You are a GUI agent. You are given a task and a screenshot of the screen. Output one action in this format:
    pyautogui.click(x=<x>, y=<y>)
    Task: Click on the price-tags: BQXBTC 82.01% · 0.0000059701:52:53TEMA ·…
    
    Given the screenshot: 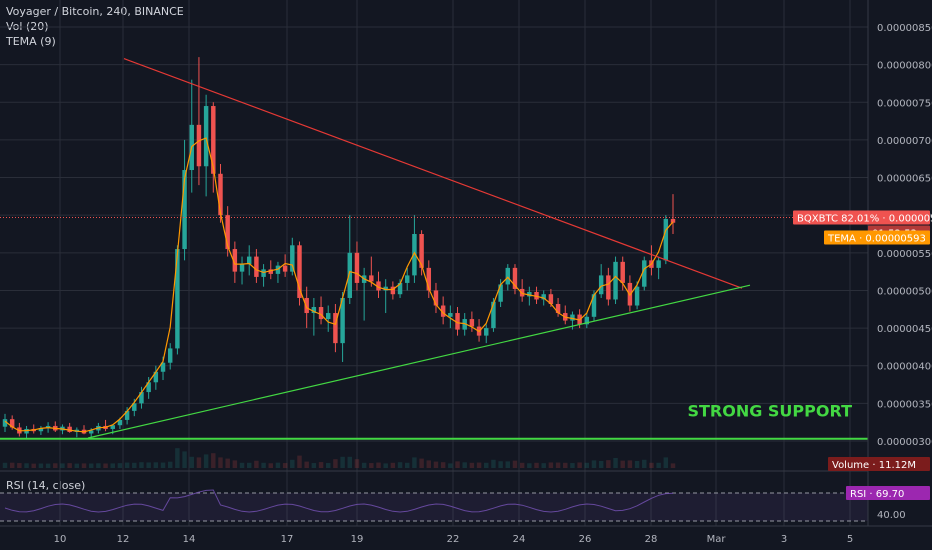 What is the action you would take?
    pyautogui.click(x=862, y=365)
    